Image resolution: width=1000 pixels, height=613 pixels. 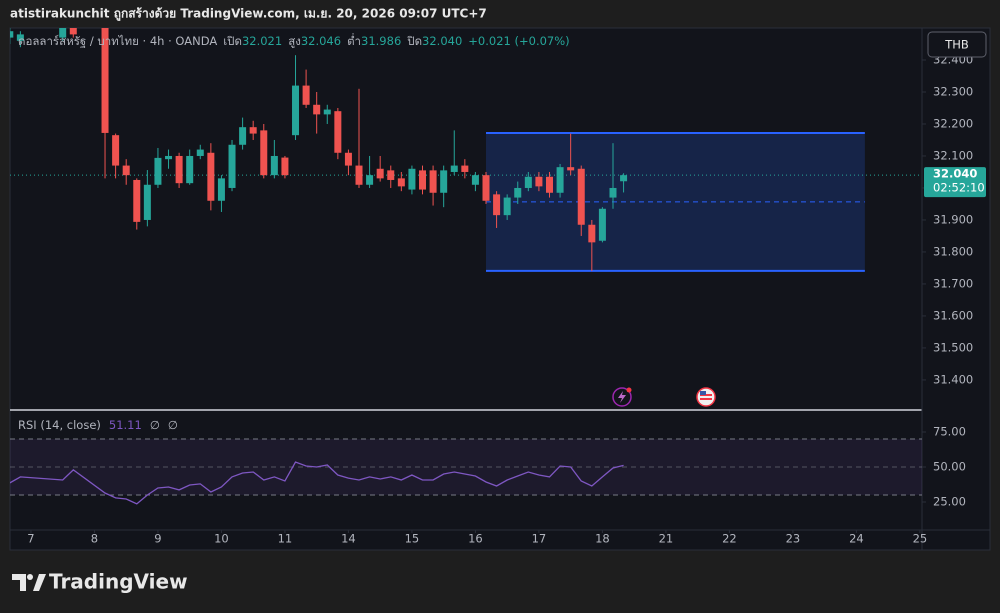 What do you see at coordinates (98, 425) in the screenshot?
I see `rsi-legend: RSI (14, close) 51.11 ∅ ∅` at bounding box center [98, 425].